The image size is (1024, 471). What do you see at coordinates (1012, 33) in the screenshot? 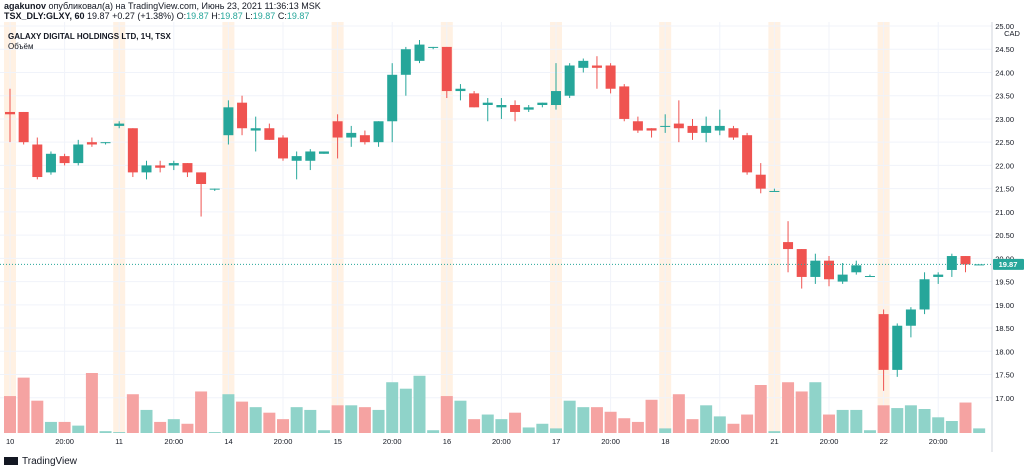
I see `currency-label: CAD` at bounding box center [1012, 33].